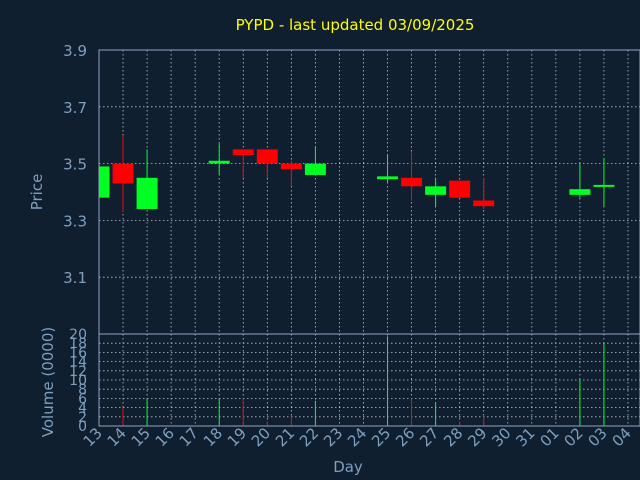 This screenshot has width=640, height=480. Describe the element at coordinates (82, 399) in the screenshot. I see `volume-tick-label: 6` at that location.